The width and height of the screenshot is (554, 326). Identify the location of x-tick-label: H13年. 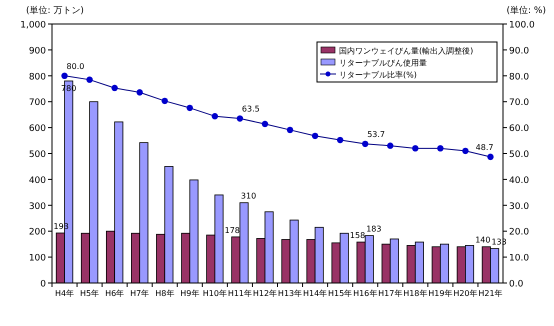
(290, 293).